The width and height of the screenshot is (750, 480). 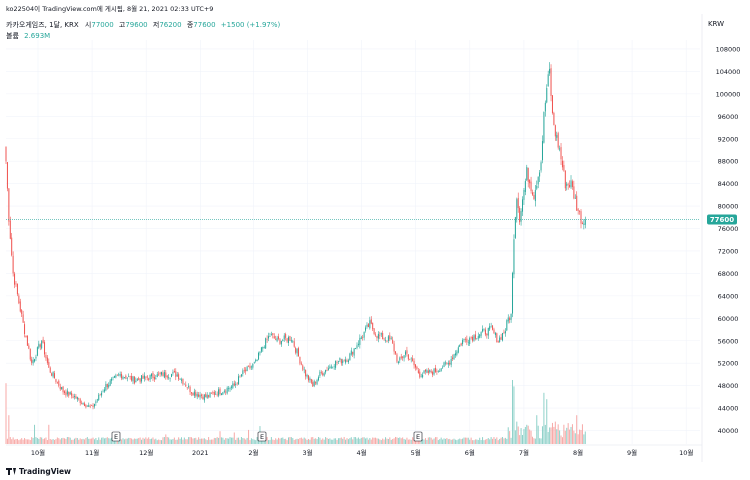 I want to click on time-axis: 10월 11월 12월 2021 2월 3월 4월 5월 6월 7월 8월 9월 10월, so click(x=362, y=452).